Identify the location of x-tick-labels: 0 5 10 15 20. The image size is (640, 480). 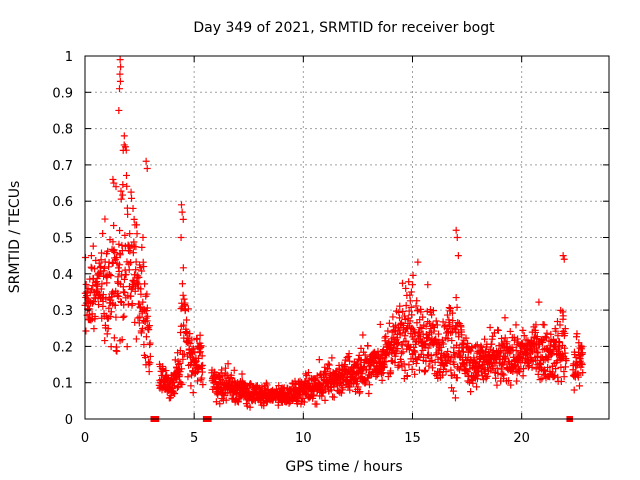
(305, 438).